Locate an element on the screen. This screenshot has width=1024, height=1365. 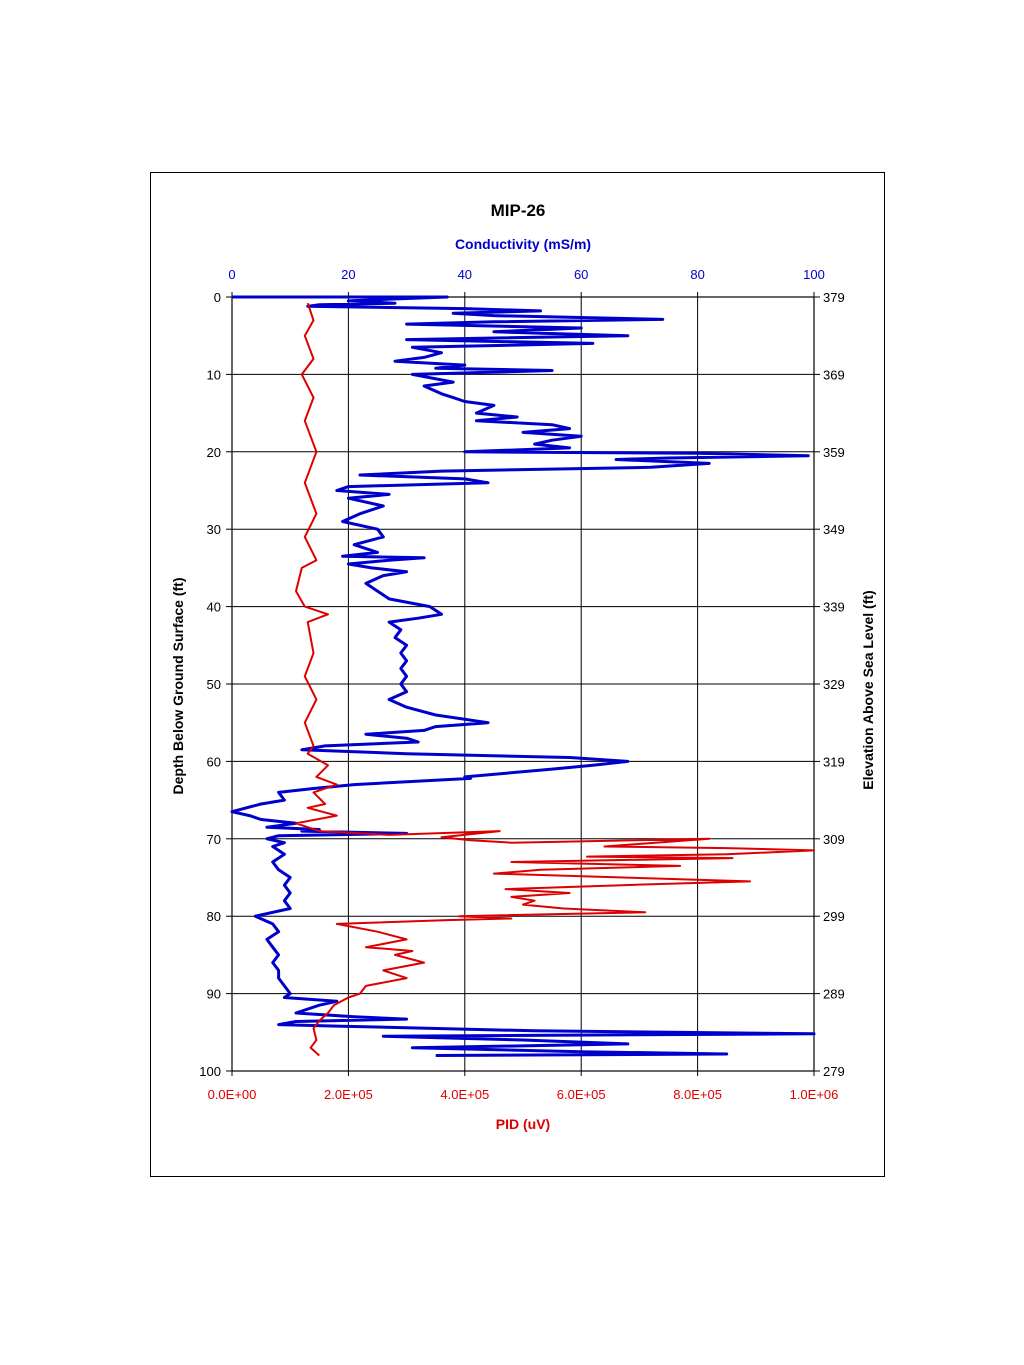
left-tick-label: 0 is located at coordinates (217, 297).